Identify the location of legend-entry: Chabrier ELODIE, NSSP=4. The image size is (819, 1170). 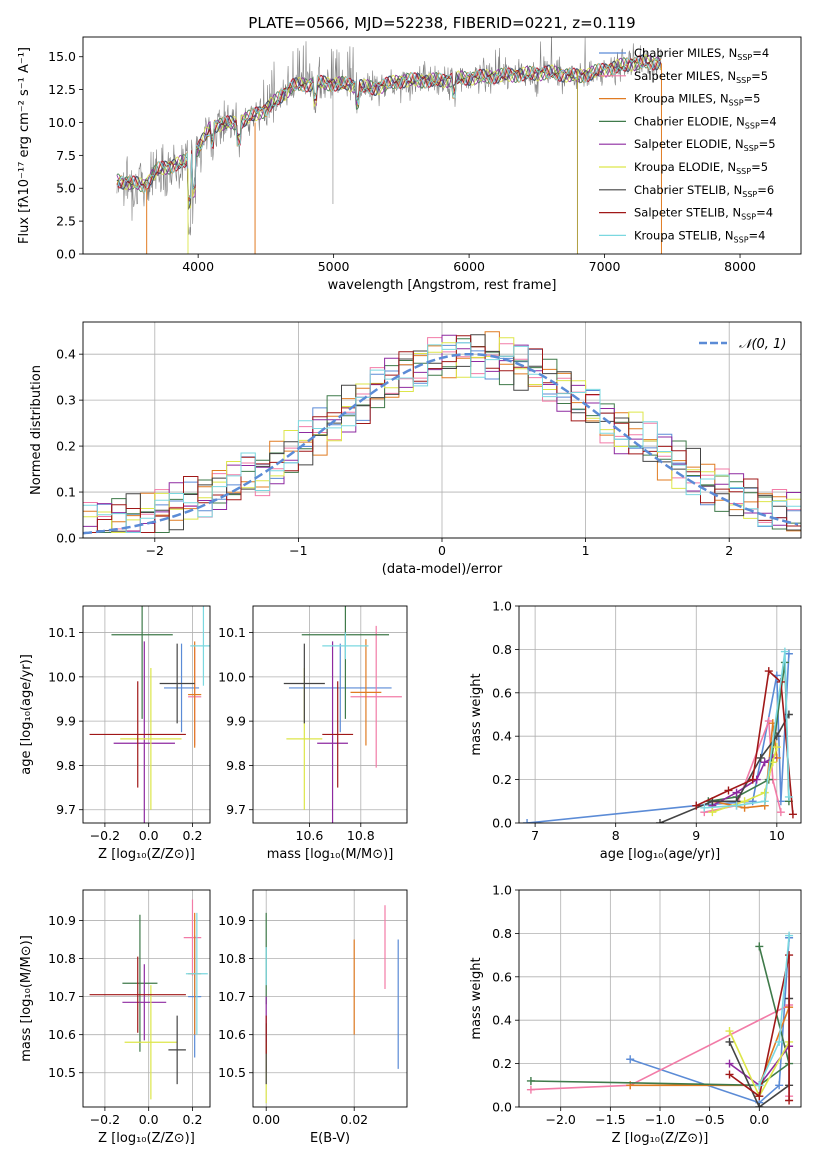
(705, 122).